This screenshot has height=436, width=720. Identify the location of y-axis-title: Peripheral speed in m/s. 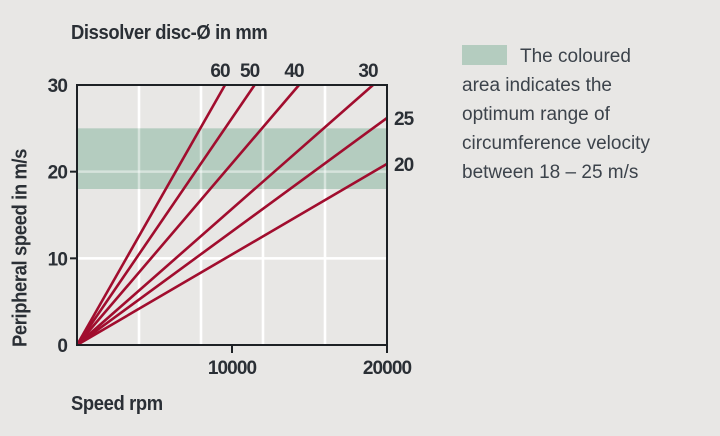
(20, 248).